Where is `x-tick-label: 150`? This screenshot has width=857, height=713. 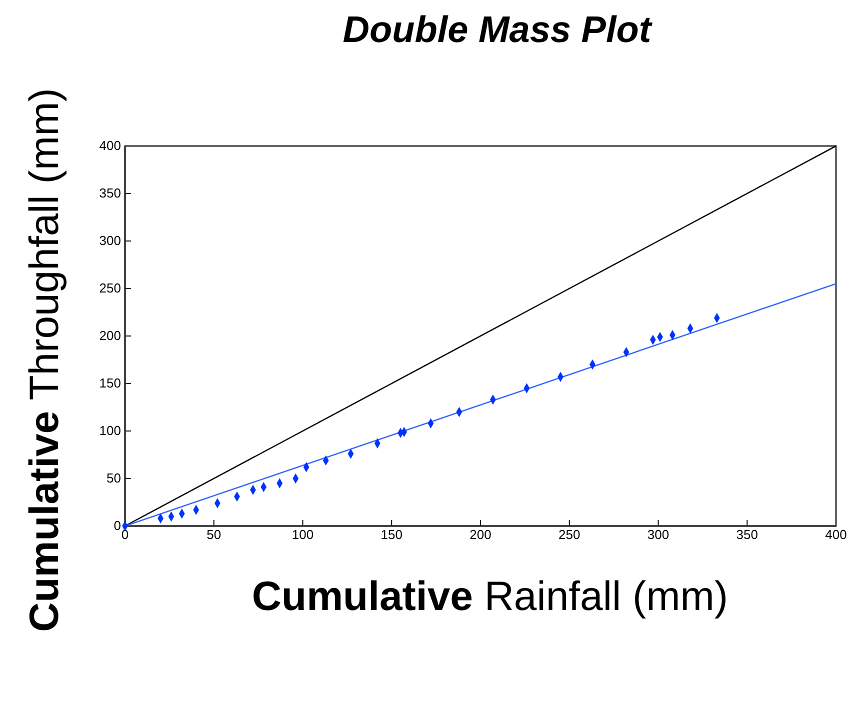 x-tick-label: 150 is located at coordinates (391, 534).